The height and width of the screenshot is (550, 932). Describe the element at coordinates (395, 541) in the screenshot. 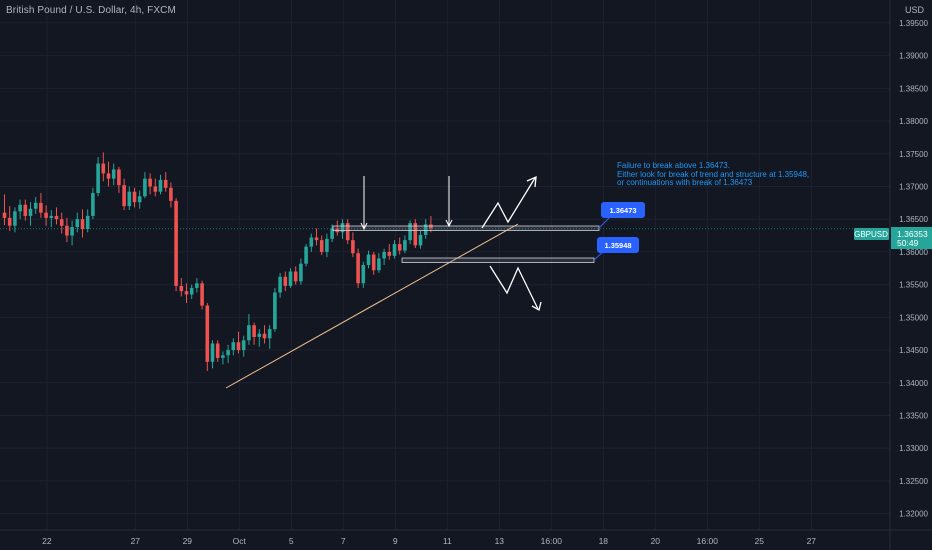

I see `time-tick-label: 9` at that location.